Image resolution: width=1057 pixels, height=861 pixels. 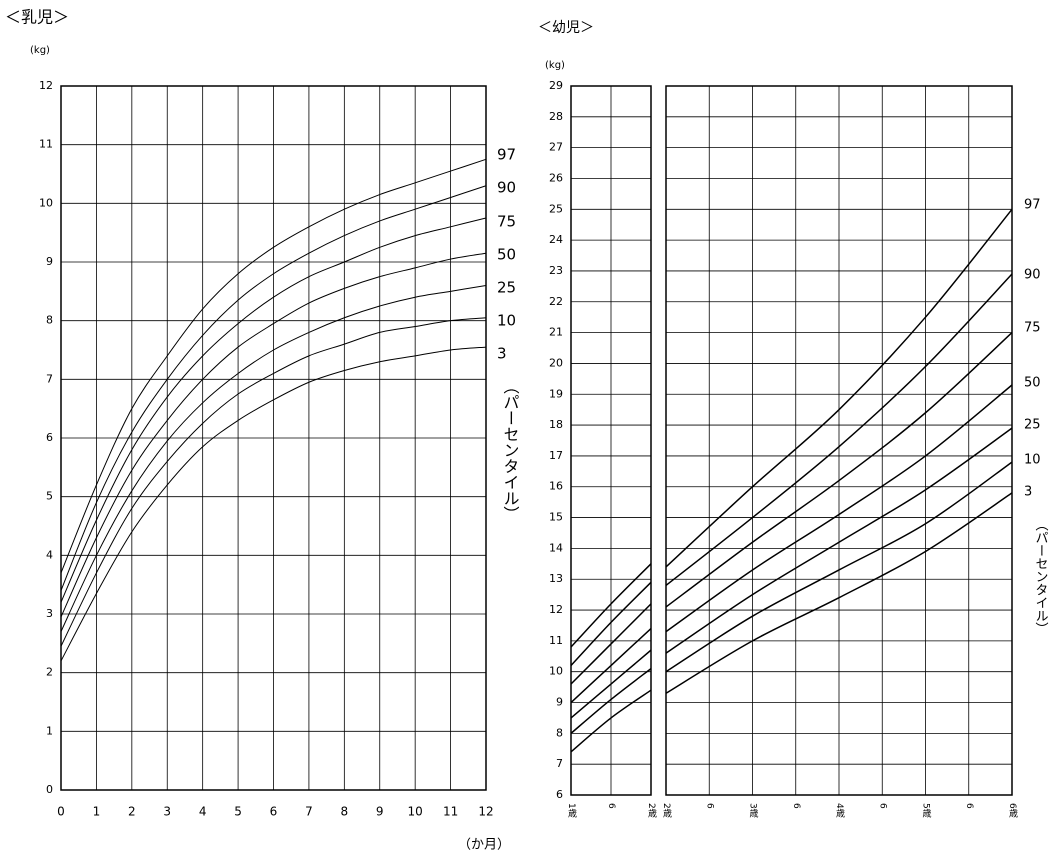 What do you see at coordinates (571, 810) in the screenshot?
I see `x-tick-label: 1歳` at bounding box center [571, 810].